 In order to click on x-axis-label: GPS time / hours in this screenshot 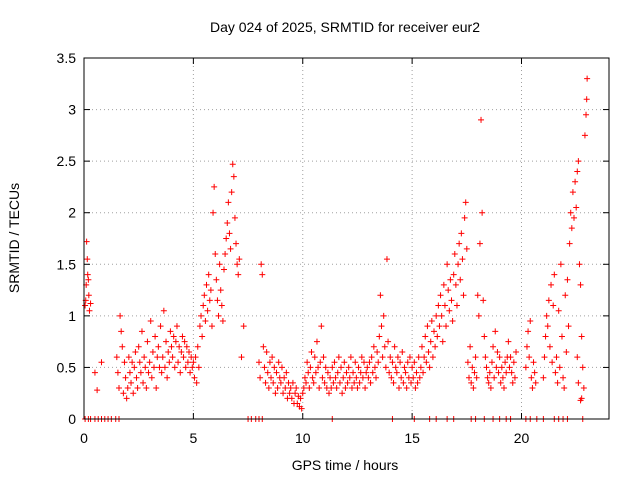, I will do `click(345, 465)`.